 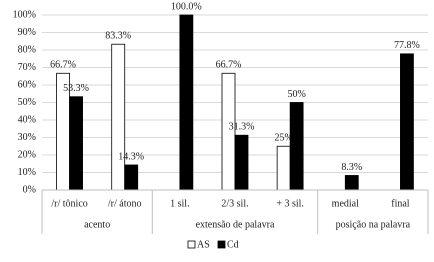 I want to click on group-label: acento, so click(x=97, y=224).